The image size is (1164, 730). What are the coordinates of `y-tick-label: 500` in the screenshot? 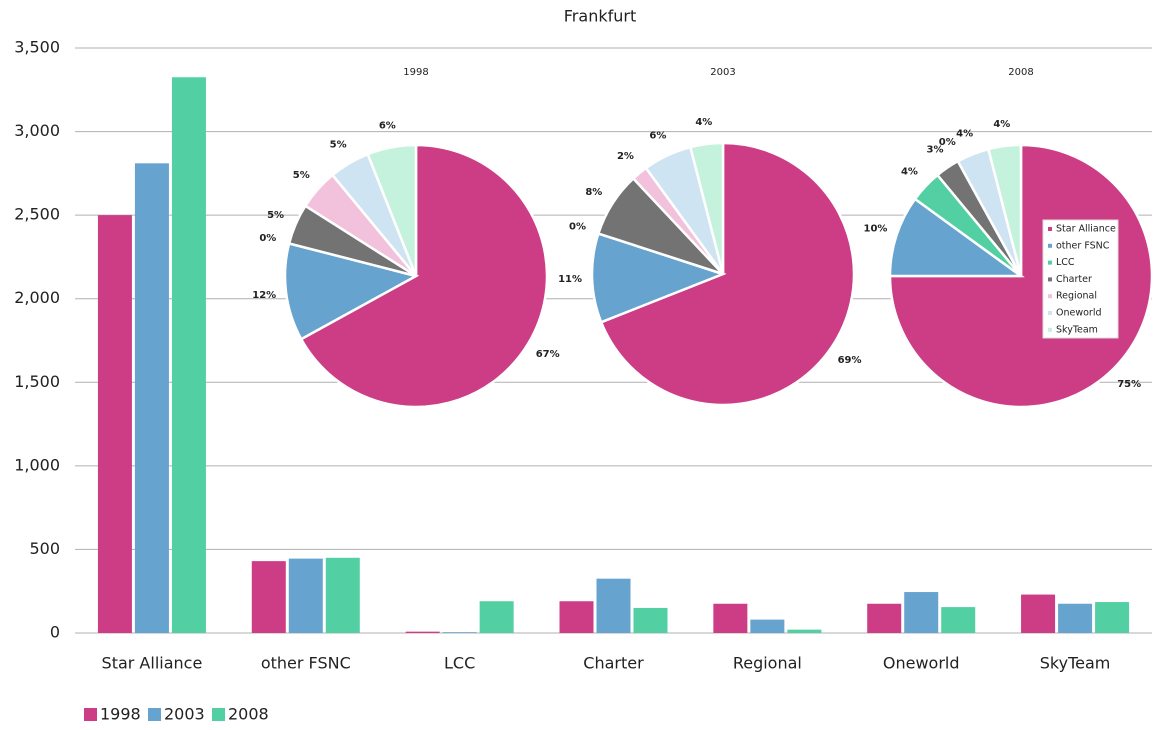 It's located at (44, 548).